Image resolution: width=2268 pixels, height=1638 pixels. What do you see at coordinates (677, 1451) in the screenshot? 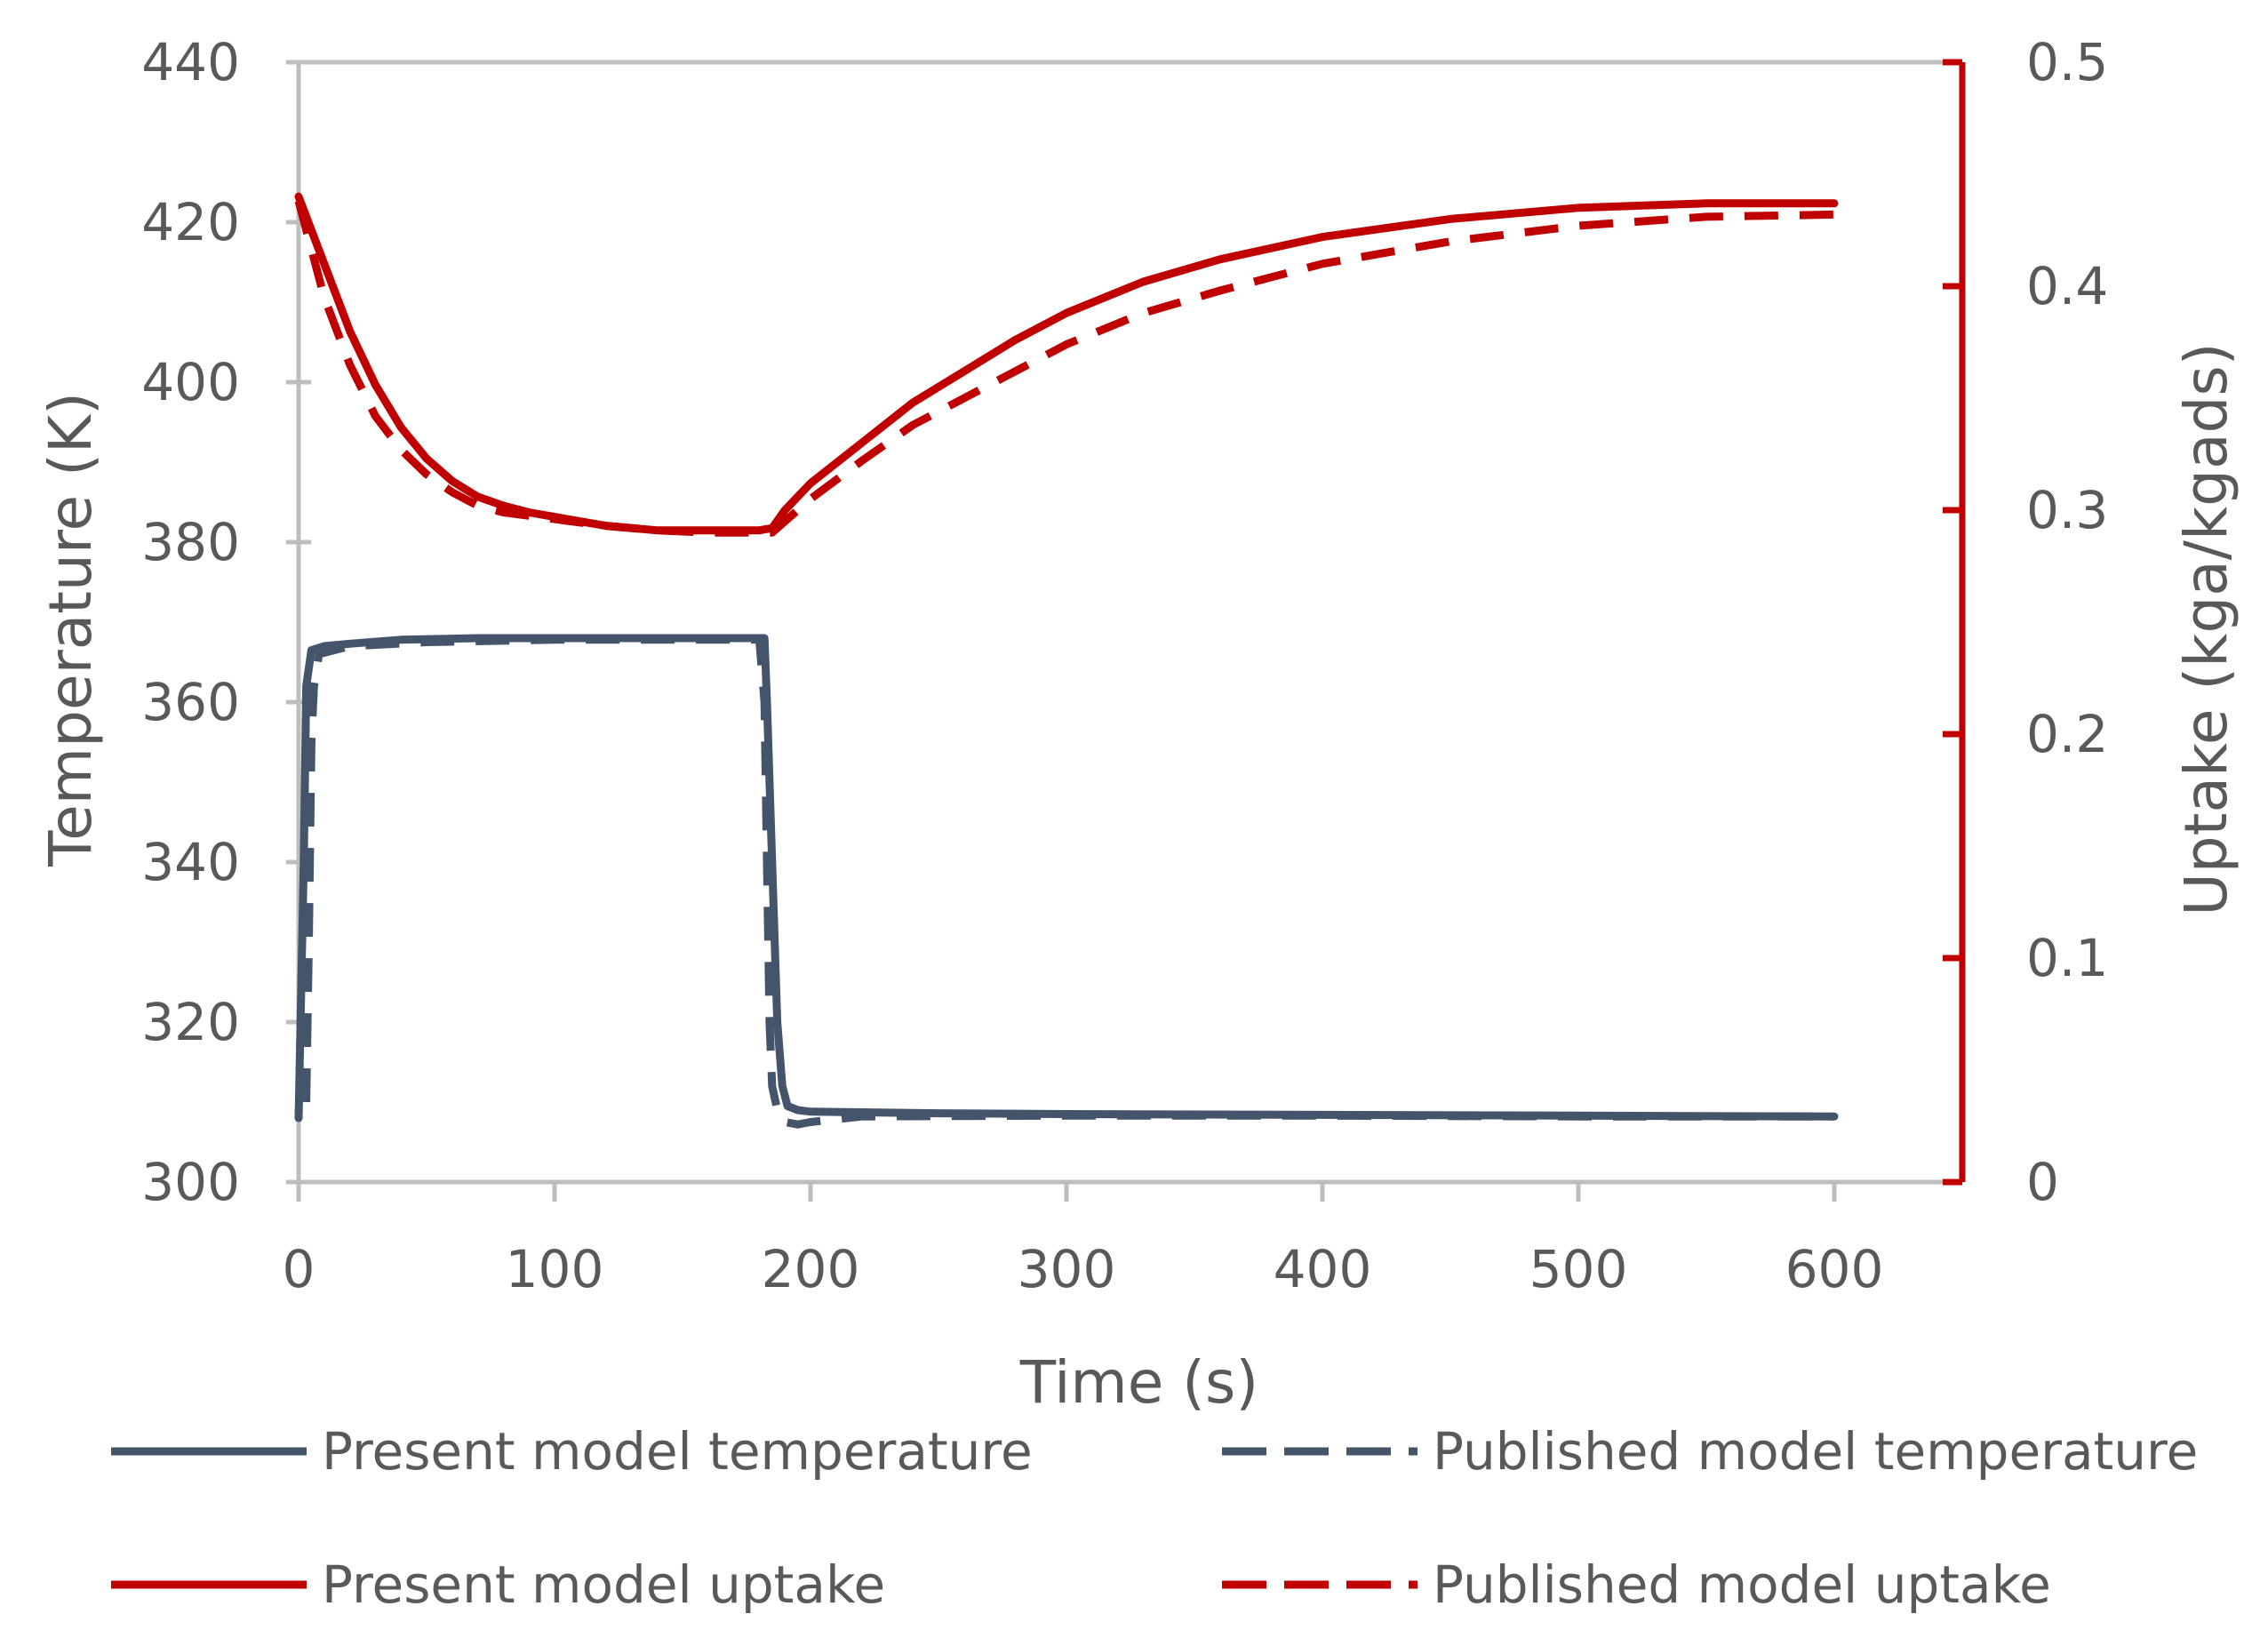
I see `legend-label-present-temperature: Present model temperature` at bounding box center [677, 1451].